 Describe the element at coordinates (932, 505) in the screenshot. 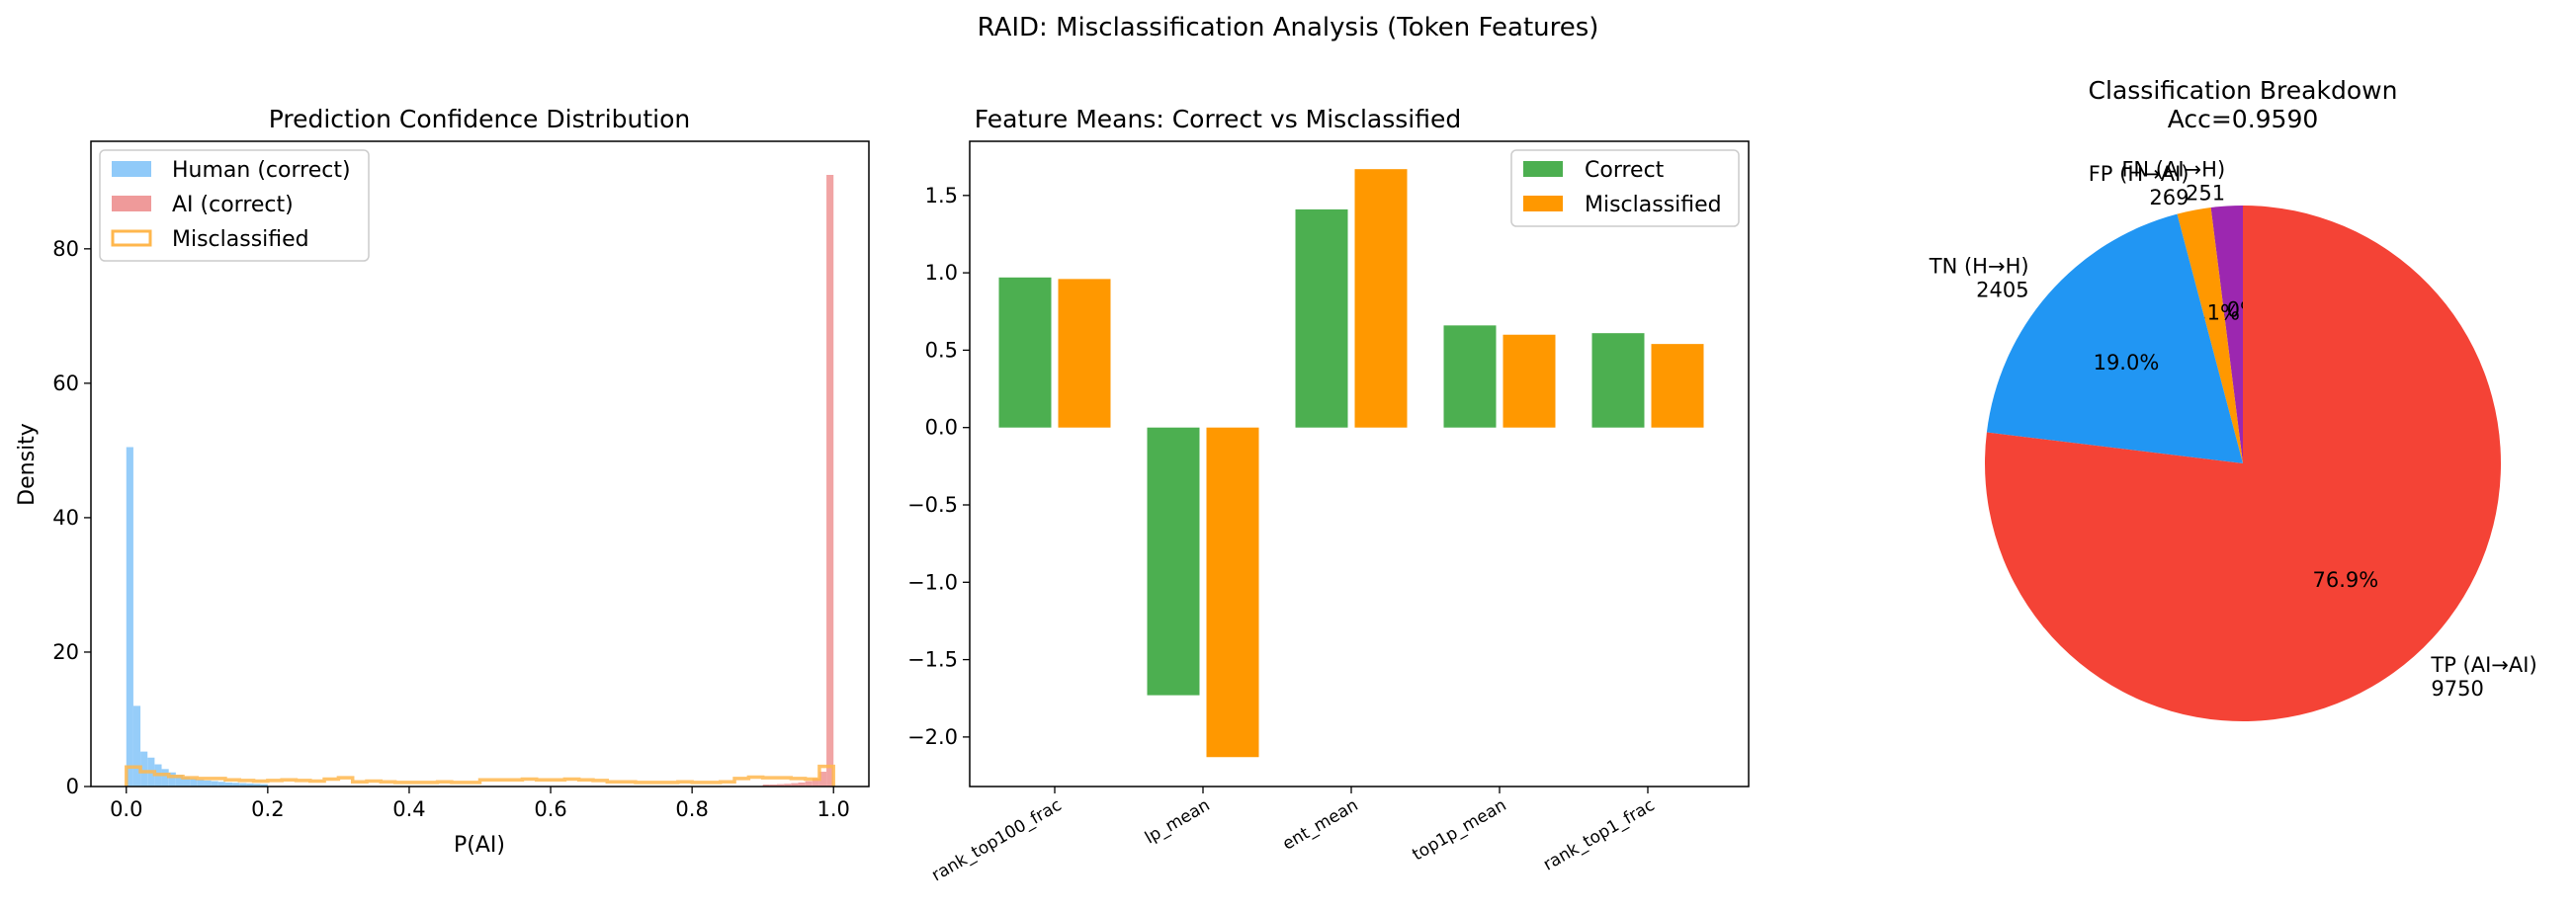

I see `y-tick-label: −0.5` at that location.